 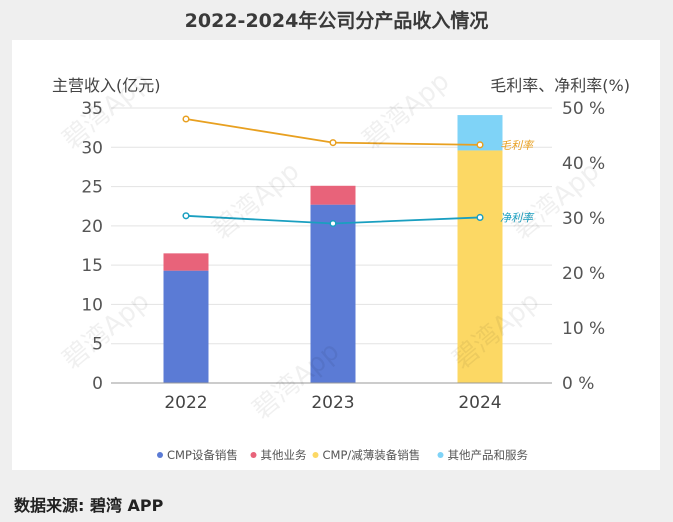 I want to click on left-tick-label: 0, so click(x=97, y=384).